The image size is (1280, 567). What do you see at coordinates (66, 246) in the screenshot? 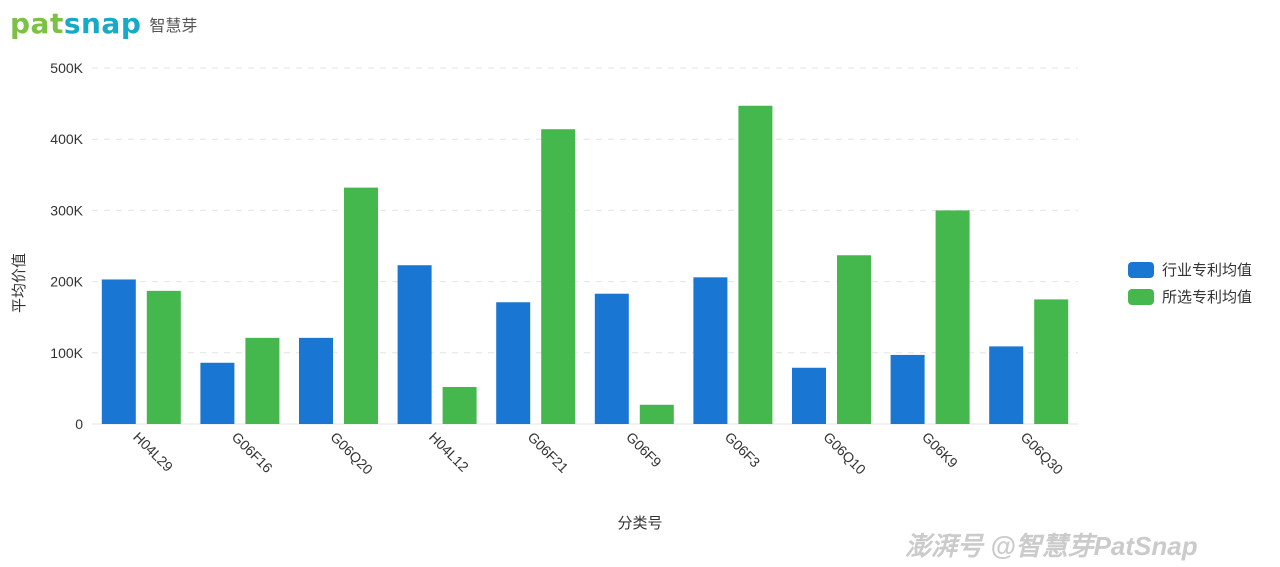
I see `y-axis: 0 100K 200K 300K 400K 500K` at bounding box center [66, 246].